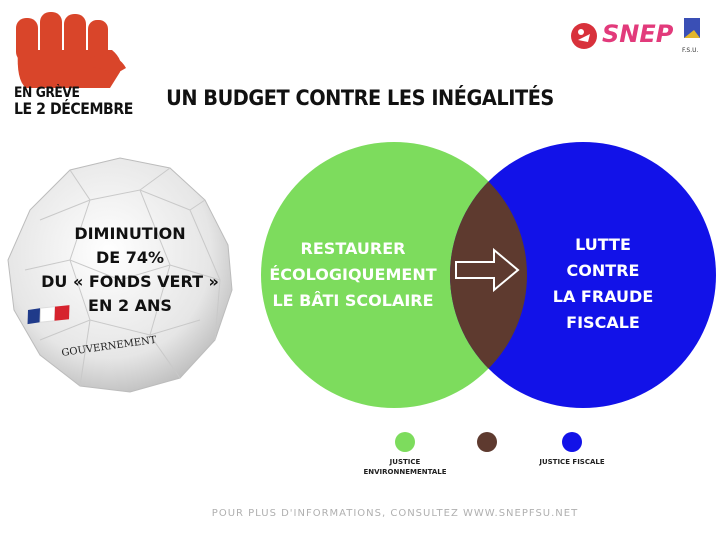 This screenshot has width=720, height=540. I want to click on paper-line-2: DE 74%, so click(130, 257).